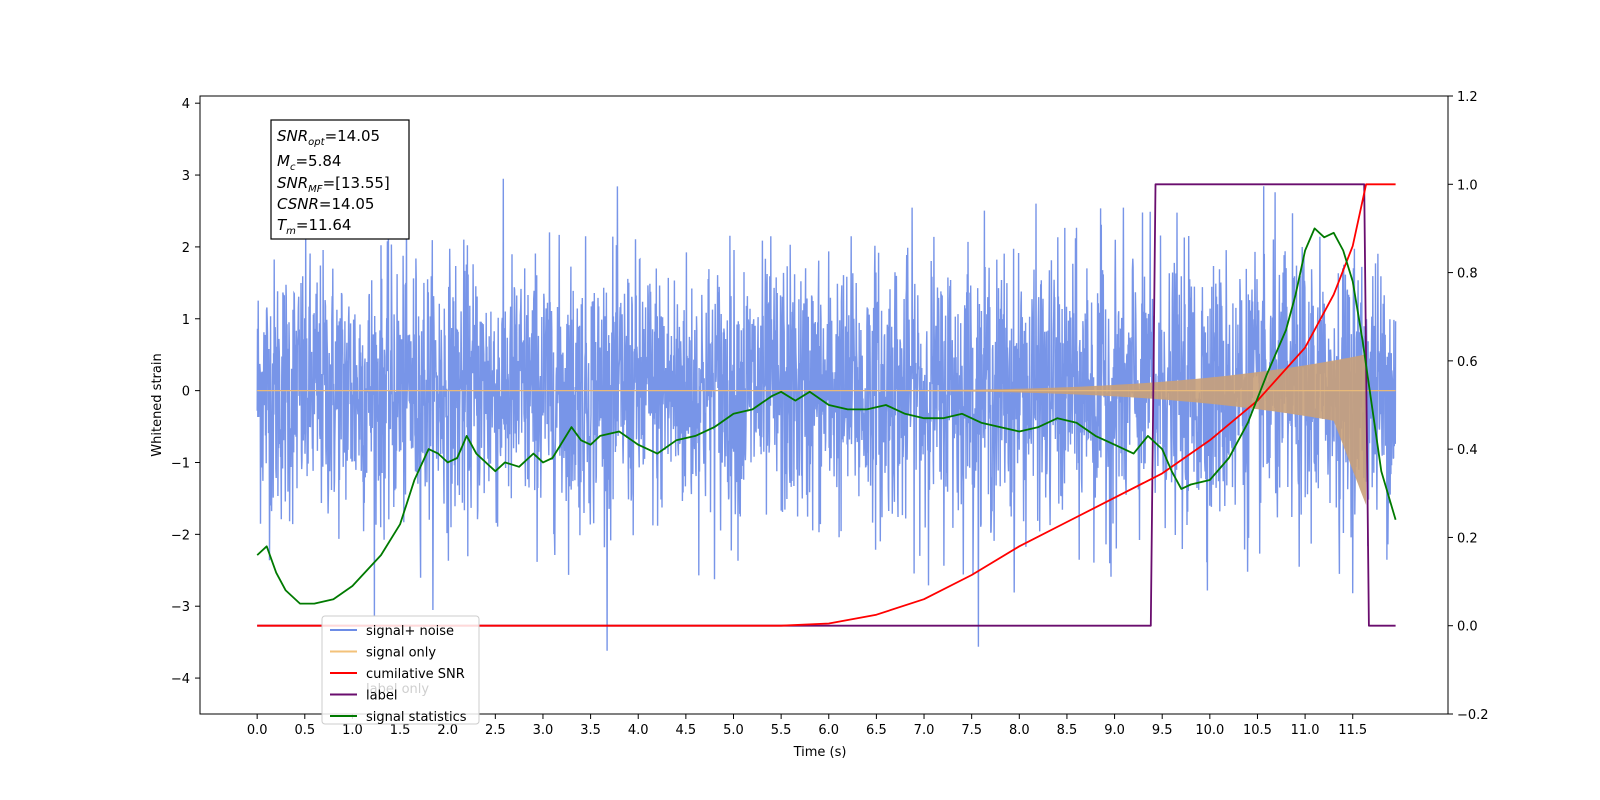  Describe the element at coordinates (1467, 362) in the screenshot. I see `y2-tick-label: 0.6` at that location.